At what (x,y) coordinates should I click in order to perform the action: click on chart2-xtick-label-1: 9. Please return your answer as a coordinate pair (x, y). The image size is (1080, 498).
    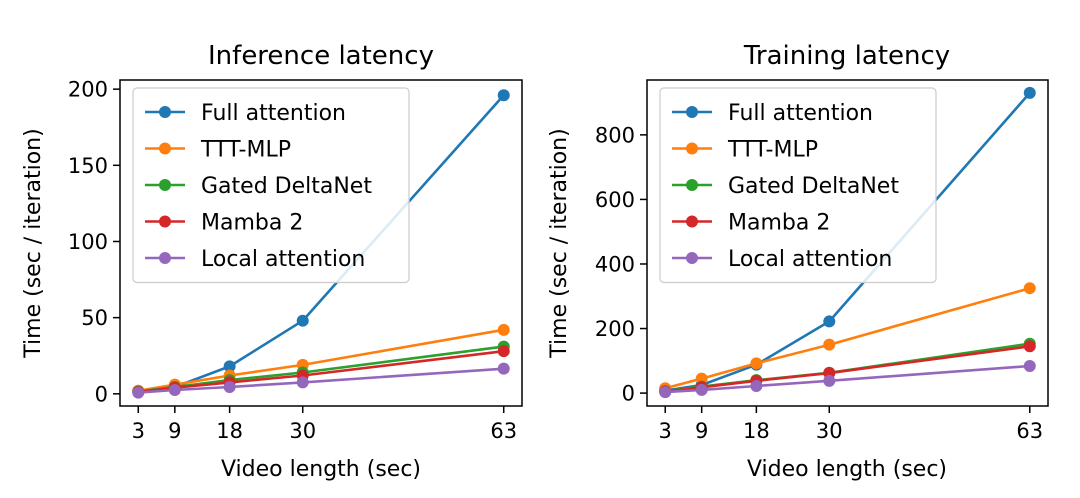
    Looking at the image, I should click on (701, 431).